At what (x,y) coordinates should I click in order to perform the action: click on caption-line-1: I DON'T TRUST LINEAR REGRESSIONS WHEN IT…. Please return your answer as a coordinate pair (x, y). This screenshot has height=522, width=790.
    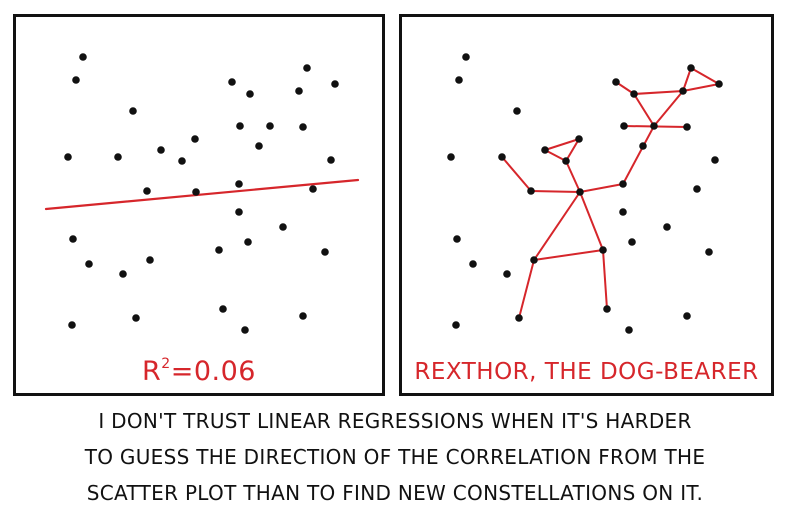
    Looking at the image, I should click on (395, 421).